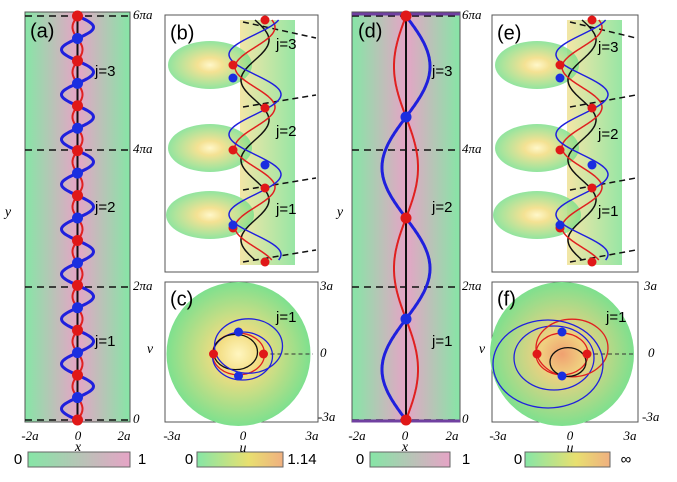 This screenshot has width=677, height=482. I want to click on y-tick-label: 3a, so click(650, 285).